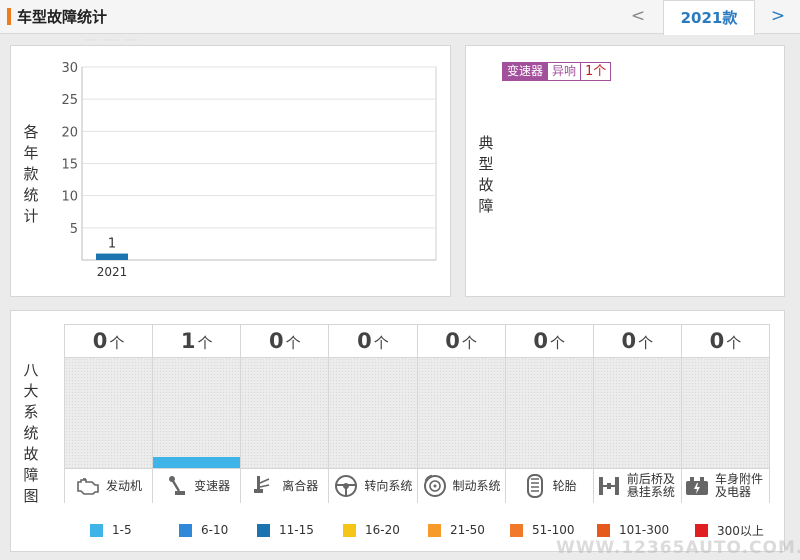 Image resolution: width=800 pixels, height=560 pixels. I want to click on y-tick-label: 30, so click(69, 68).